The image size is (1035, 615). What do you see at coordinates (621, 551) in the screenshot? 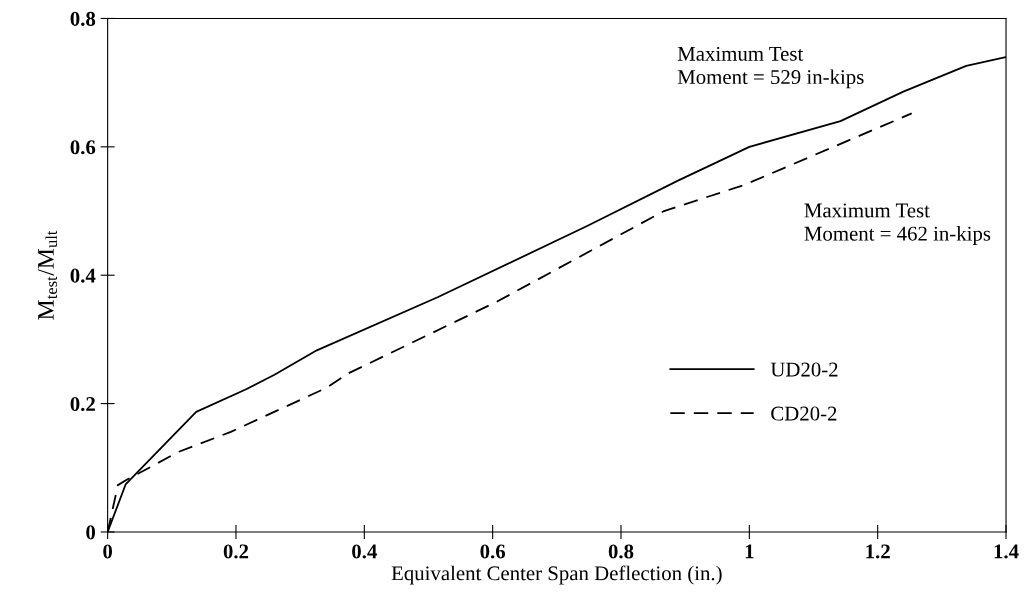
I see `x-tick-label: 0.8` at bounding box center [621, 551].